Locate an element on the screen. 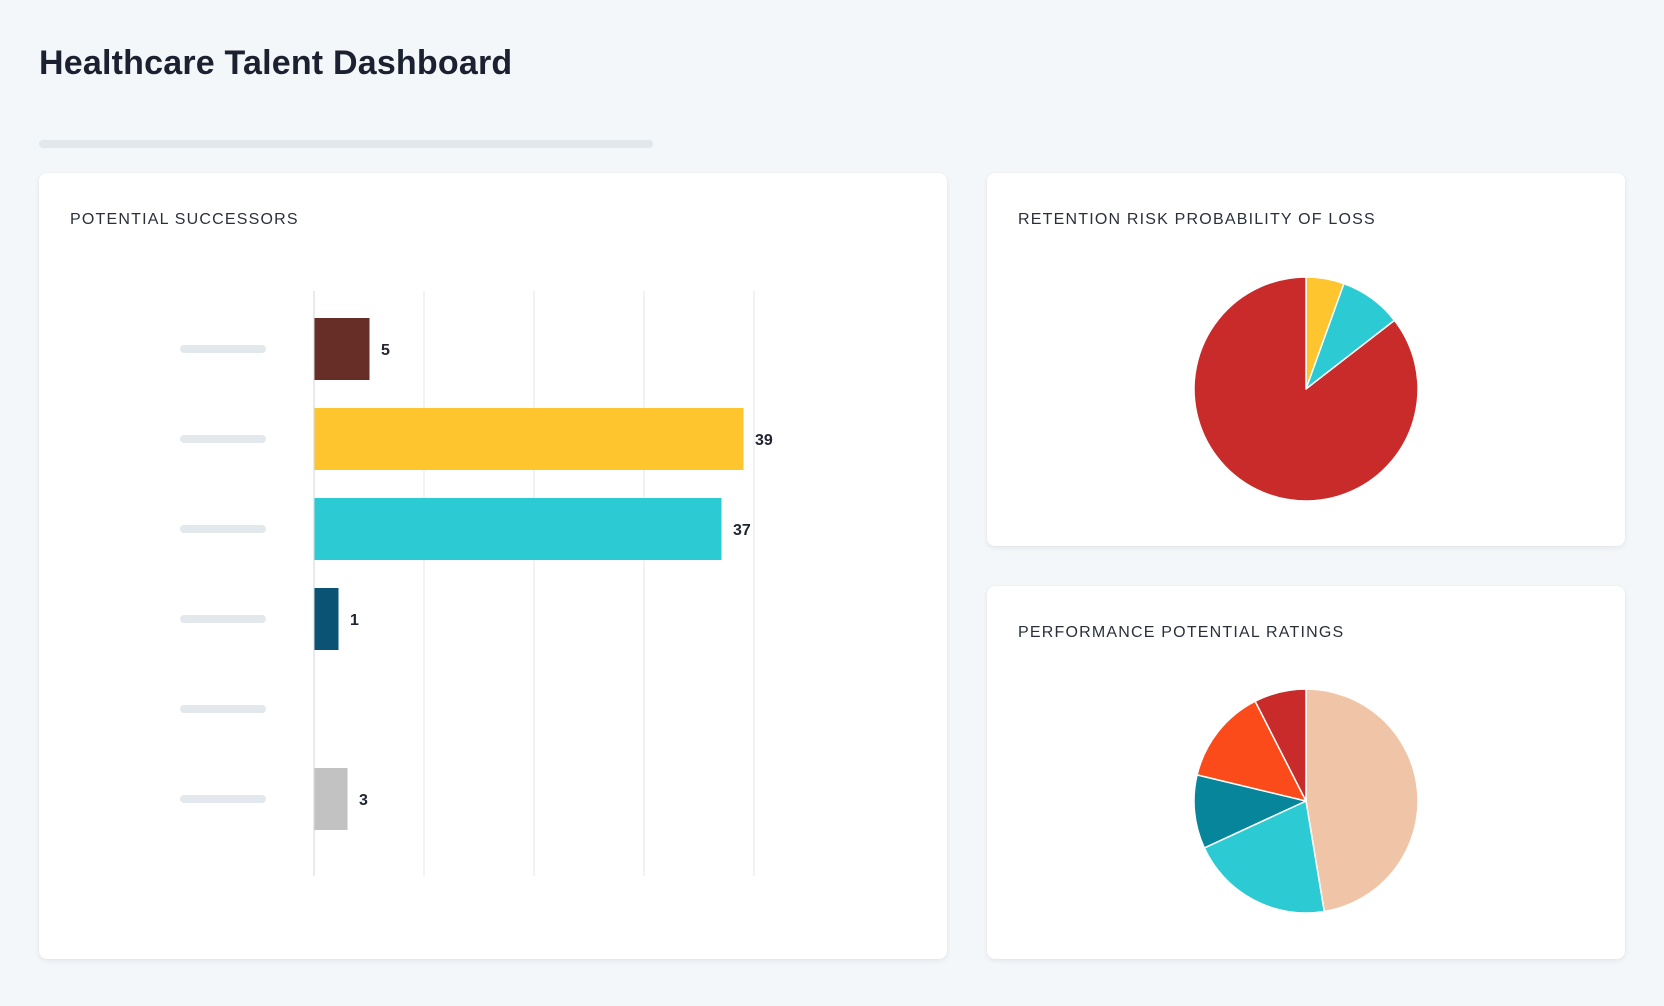 The width and height of the screenshot is (1664, 1006). performance-ratings-card: PERFORMANCE POTENTIAL RATINGS is located at coordinates (1306, 772).